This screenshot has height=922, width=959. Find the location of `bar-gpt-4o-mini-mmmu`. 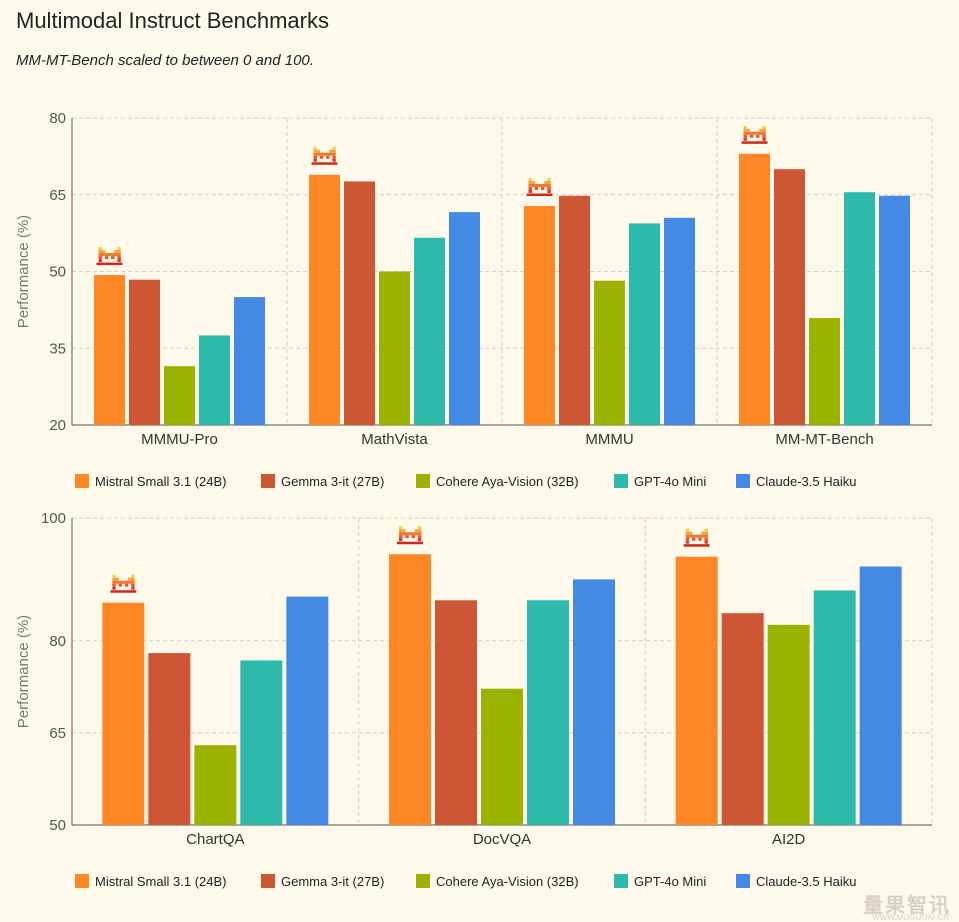

bar-gpt-4o-mini-mmmu is located at coordinates (644, 324).